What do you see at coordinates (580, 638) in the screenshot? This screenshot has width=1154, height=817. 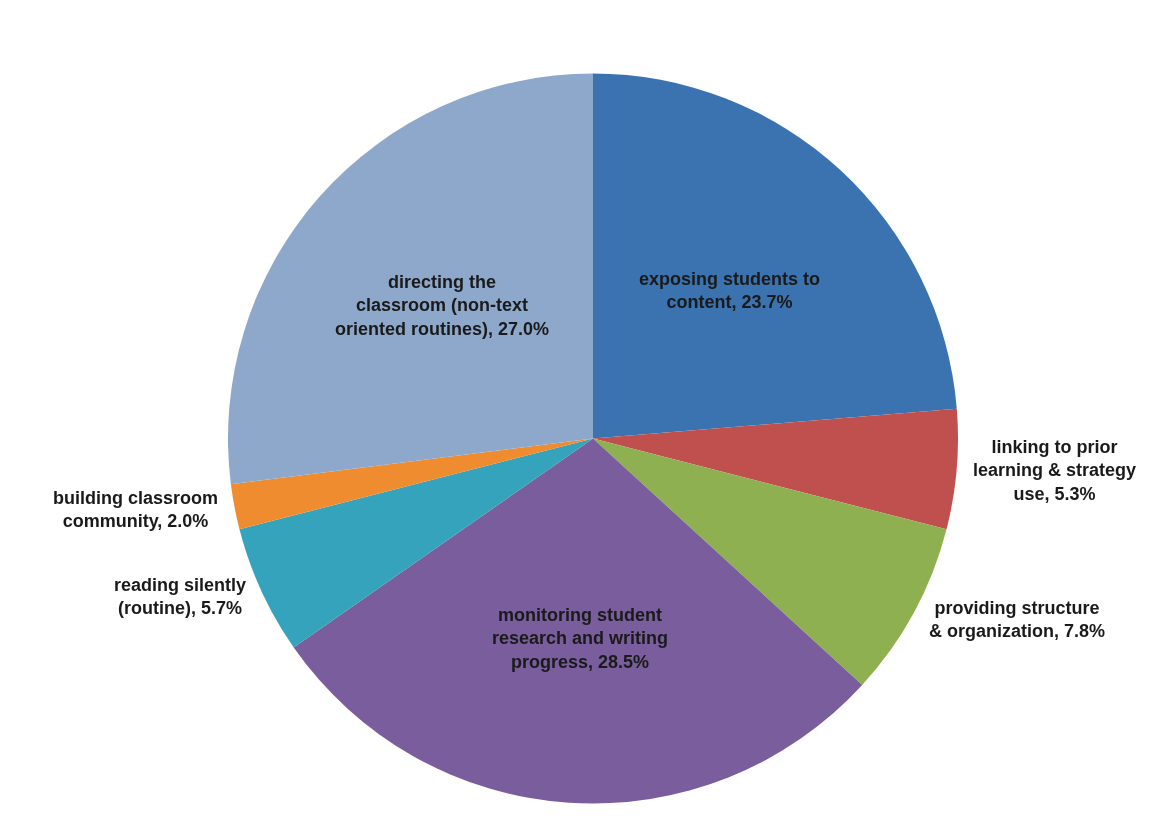 I see `slice-label: monitoring student research and writing progress, 28.5%` at bounding box center [580, 638].